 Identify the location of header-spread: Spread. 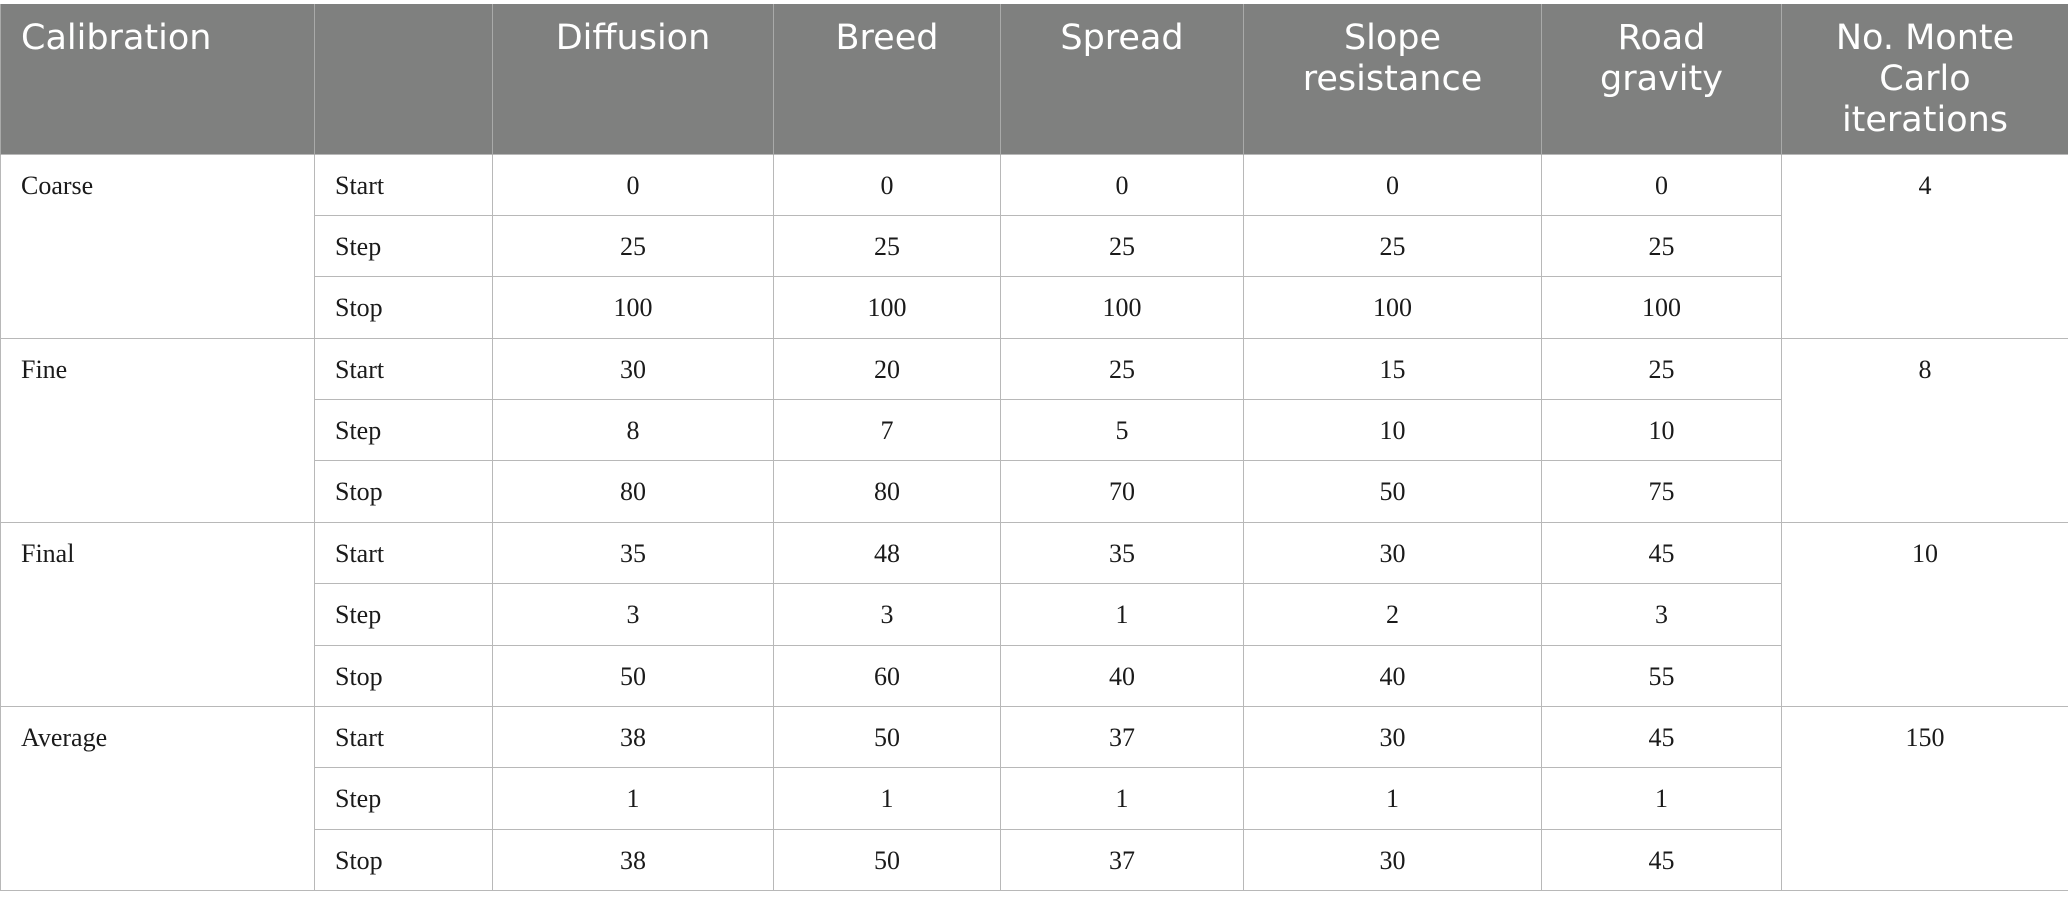
(1122, 79).